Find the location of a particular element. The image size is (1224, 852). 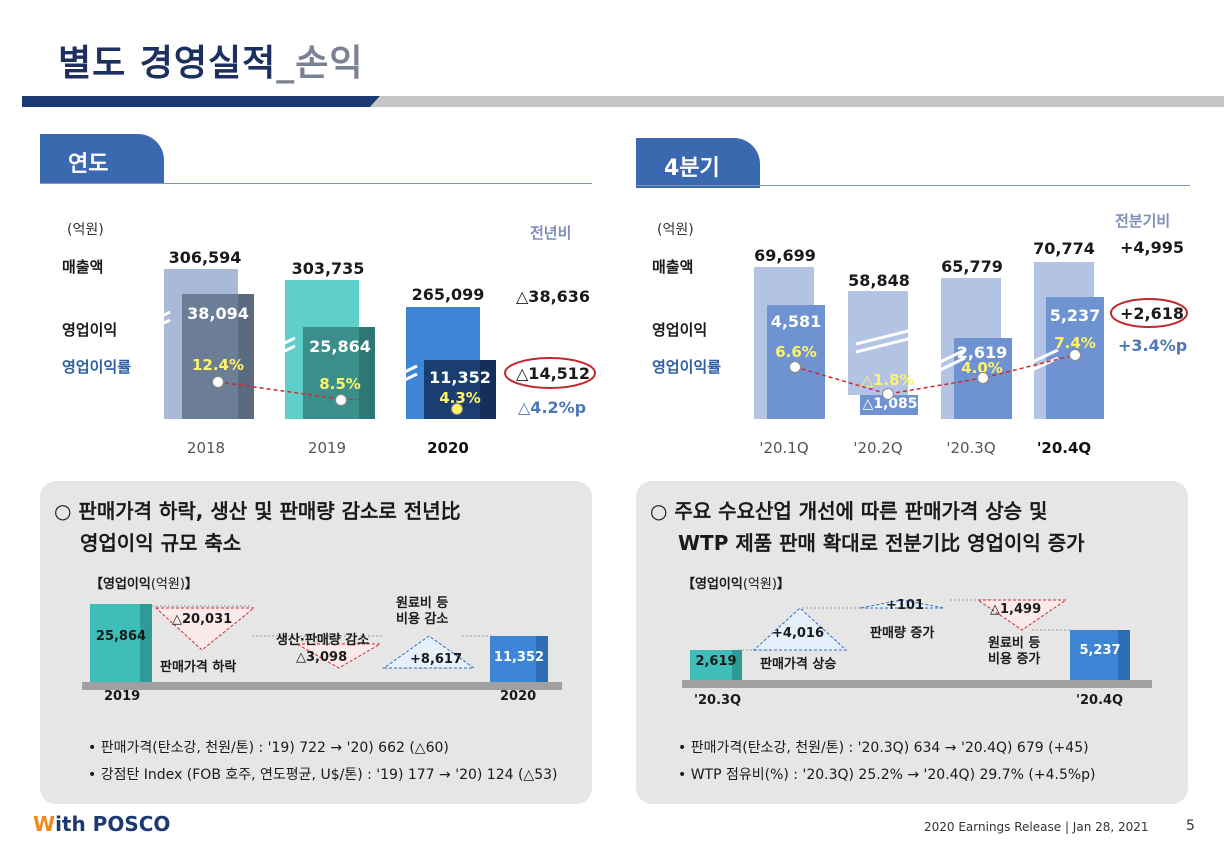

right-step-1-label: 판매가격 상승 is located at coordinates (798, 664).